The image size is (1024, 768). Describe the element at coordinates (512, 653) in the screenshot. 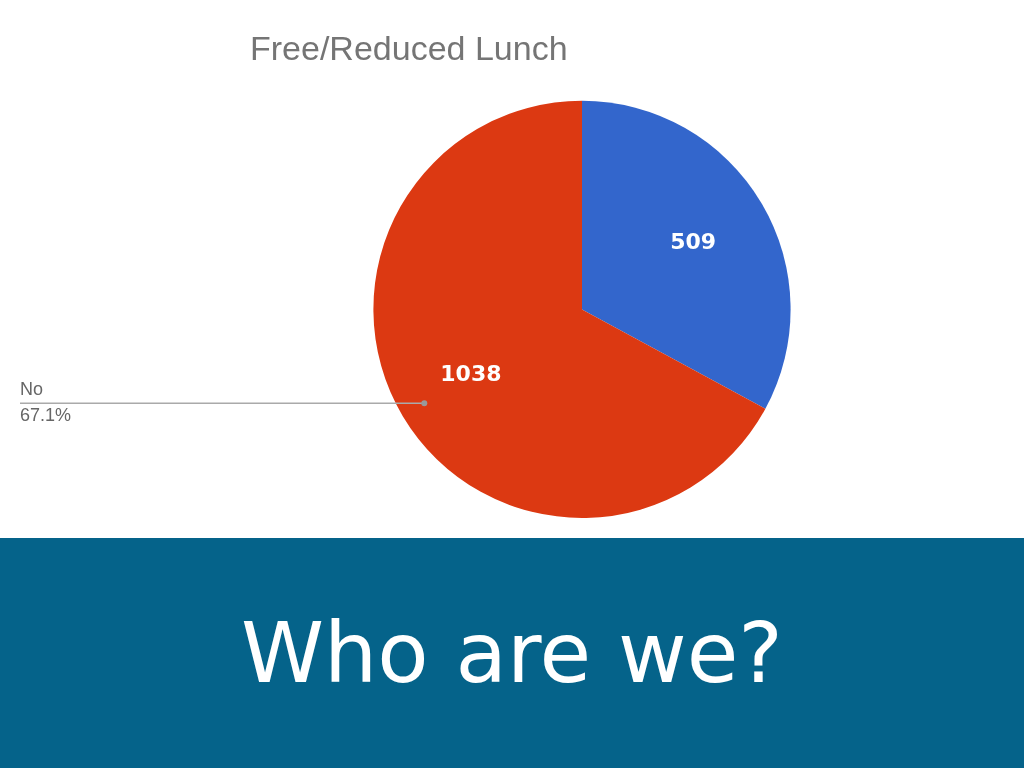

I see `text: Who are we?` at that location.